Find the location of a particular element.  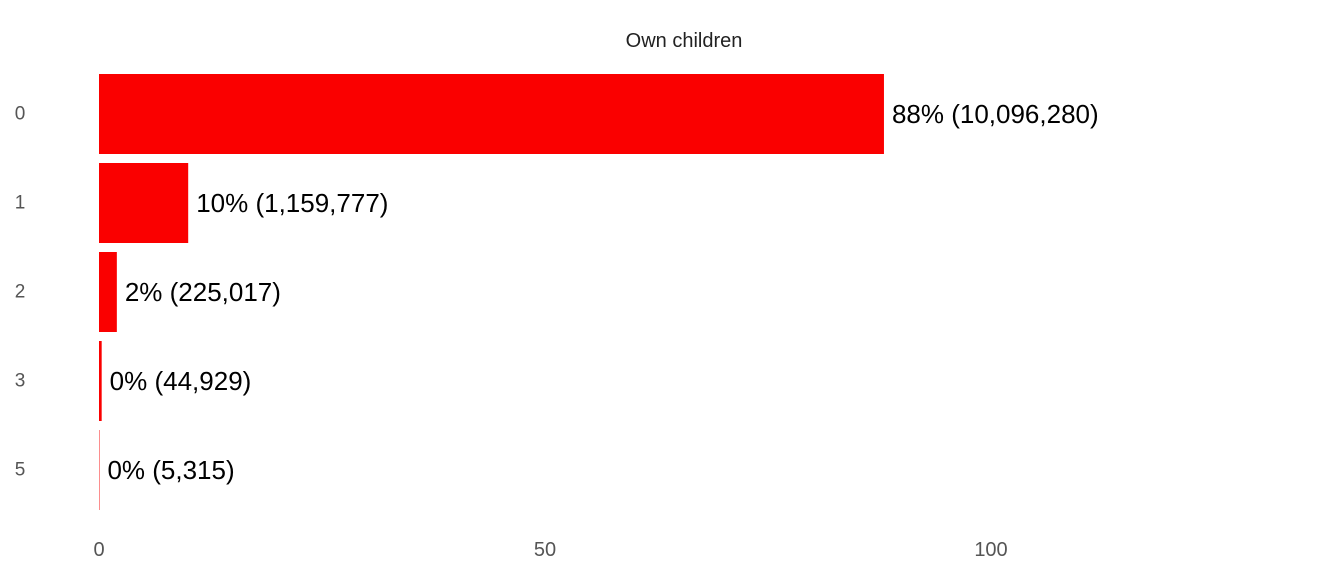

data-label-0: 88% (10,096,280) is located at coordinates (995, 114).